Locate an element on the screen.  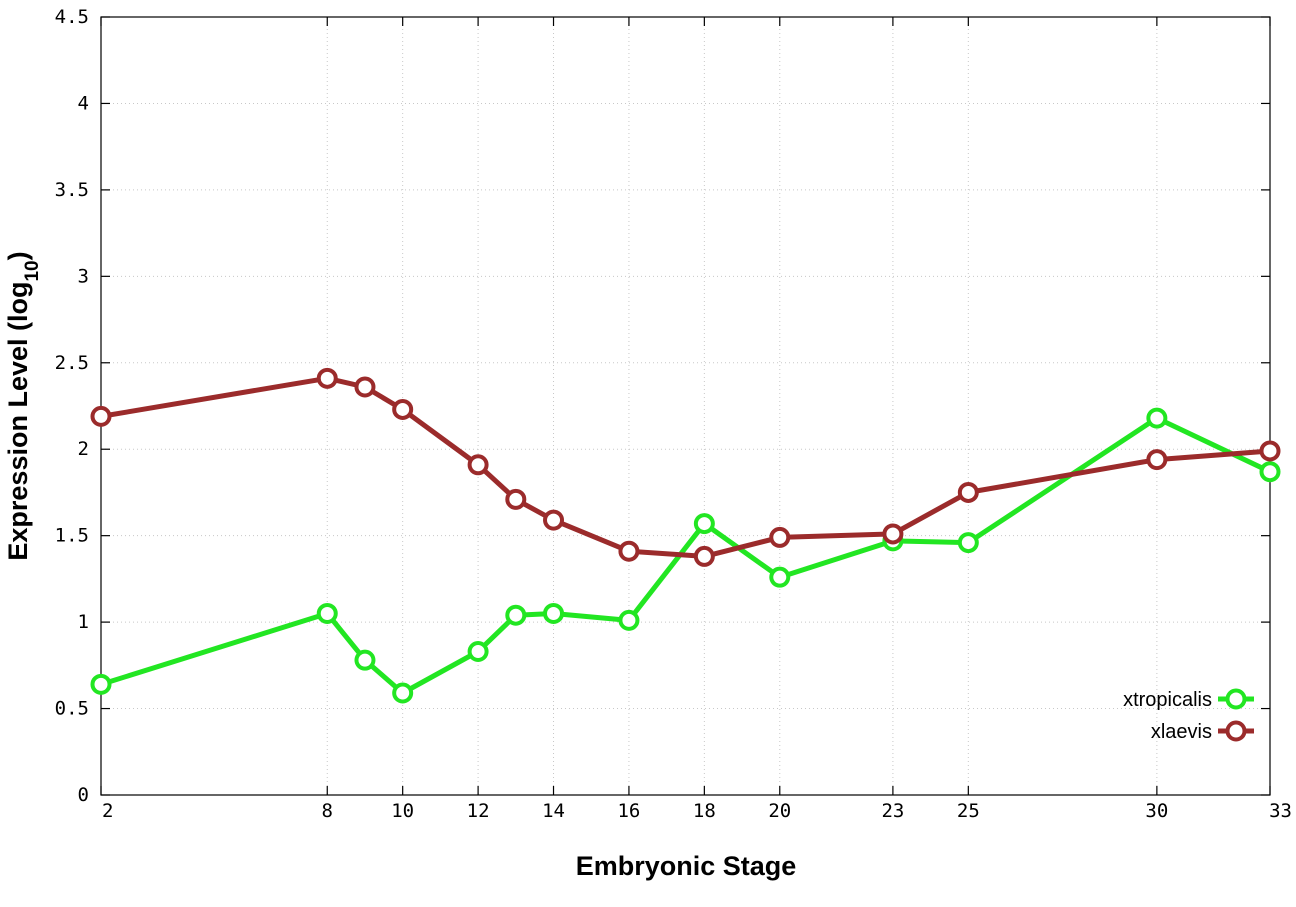
x-tick-label: 16 is located at coordinates (628, 811).